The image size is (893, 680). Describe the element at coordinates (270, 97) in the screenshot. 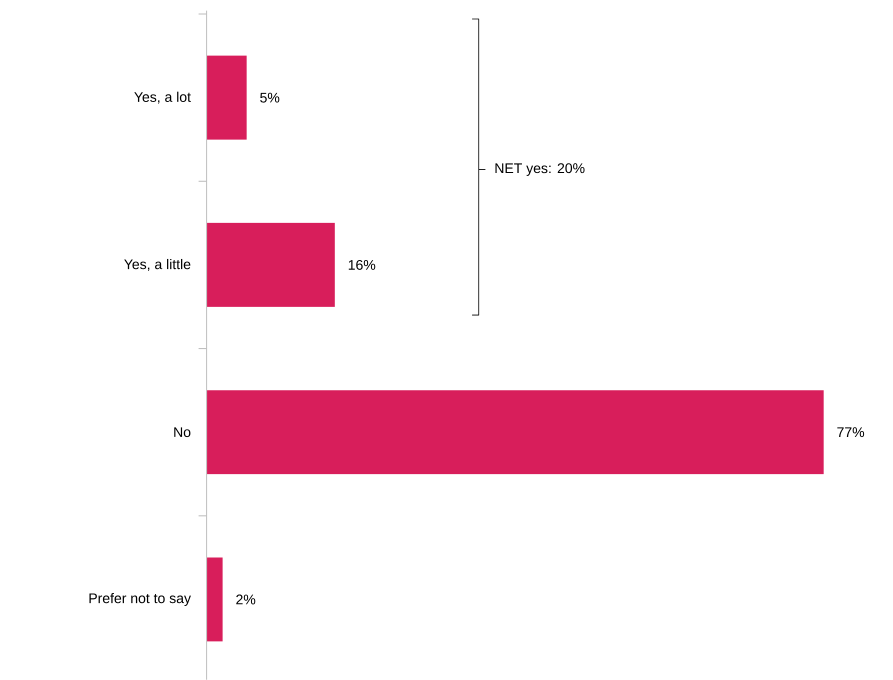

I see `data-label: 5%` at that location.